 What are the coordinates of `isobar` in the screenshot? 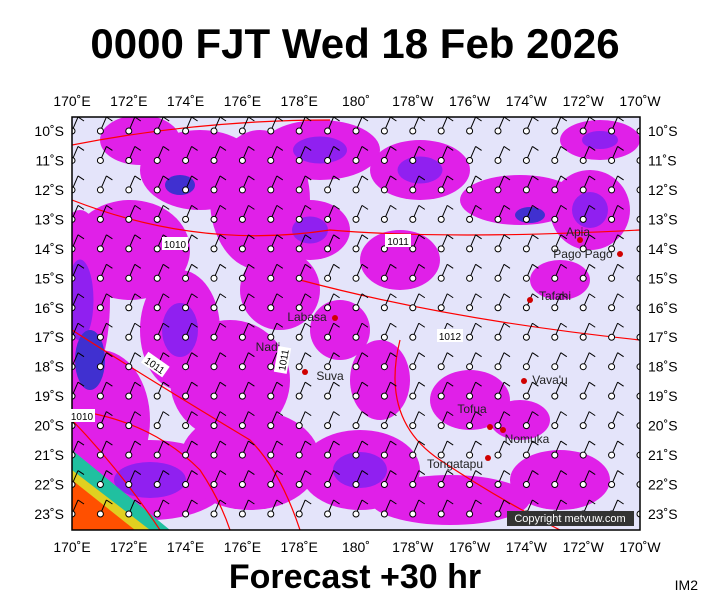 It's located at (356, 218).